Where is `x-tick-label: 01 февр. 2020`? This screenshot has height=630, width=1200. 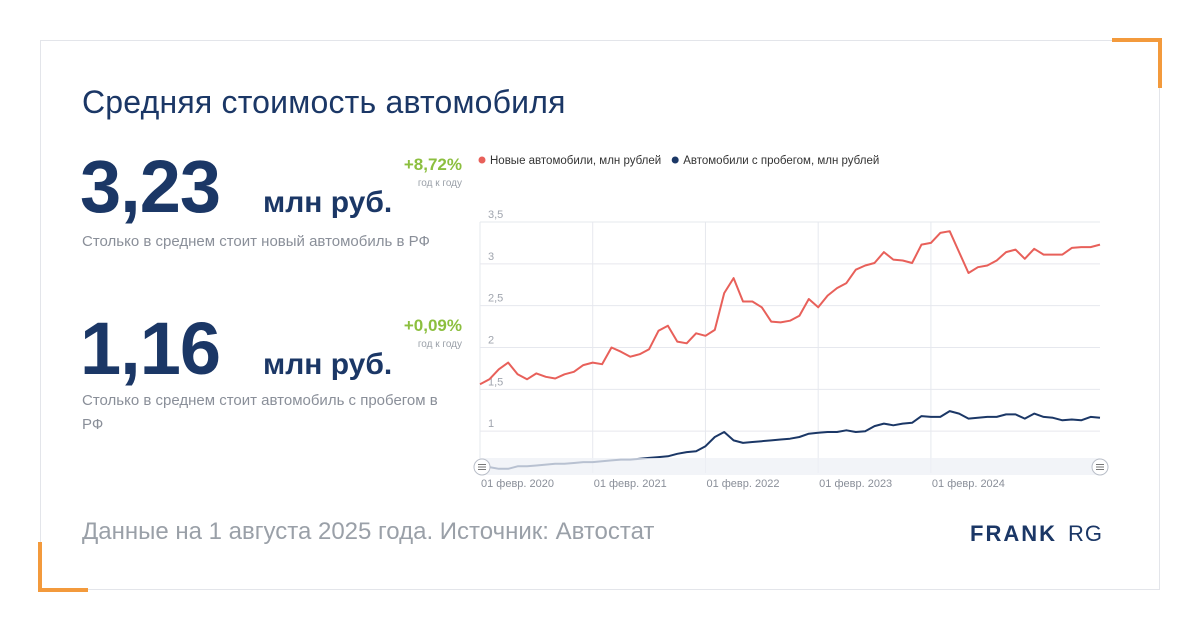 x-tick-label: 01 февр. 2020 is located at coordinates (517, 484).